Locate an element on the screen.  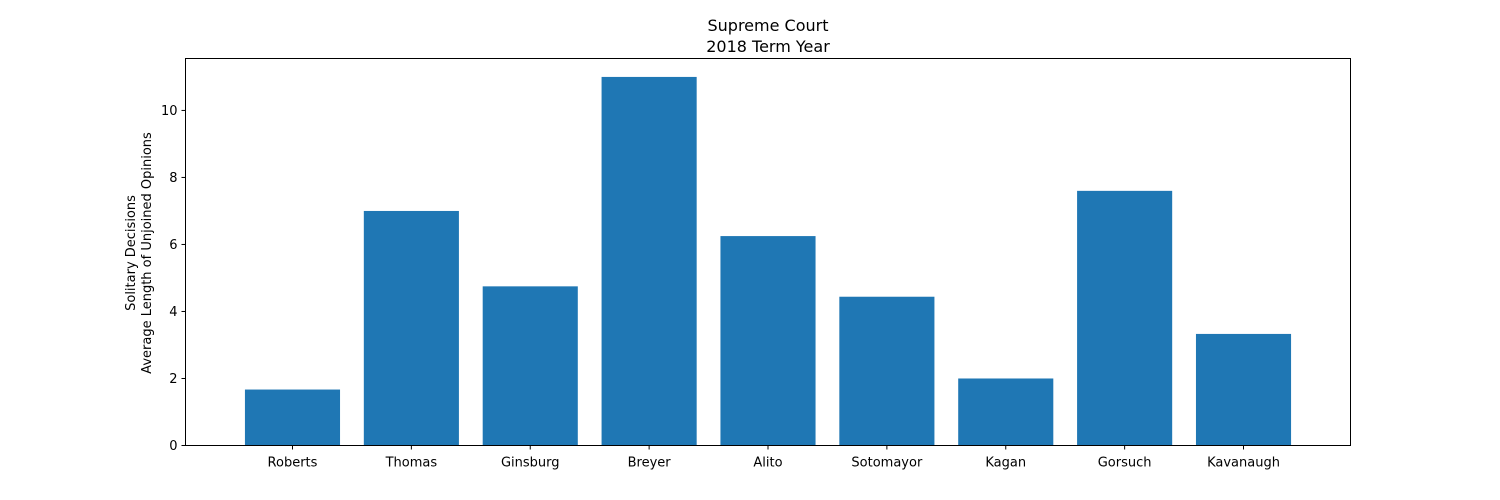
bar-ginsburg is located at coordinates (530, 366).